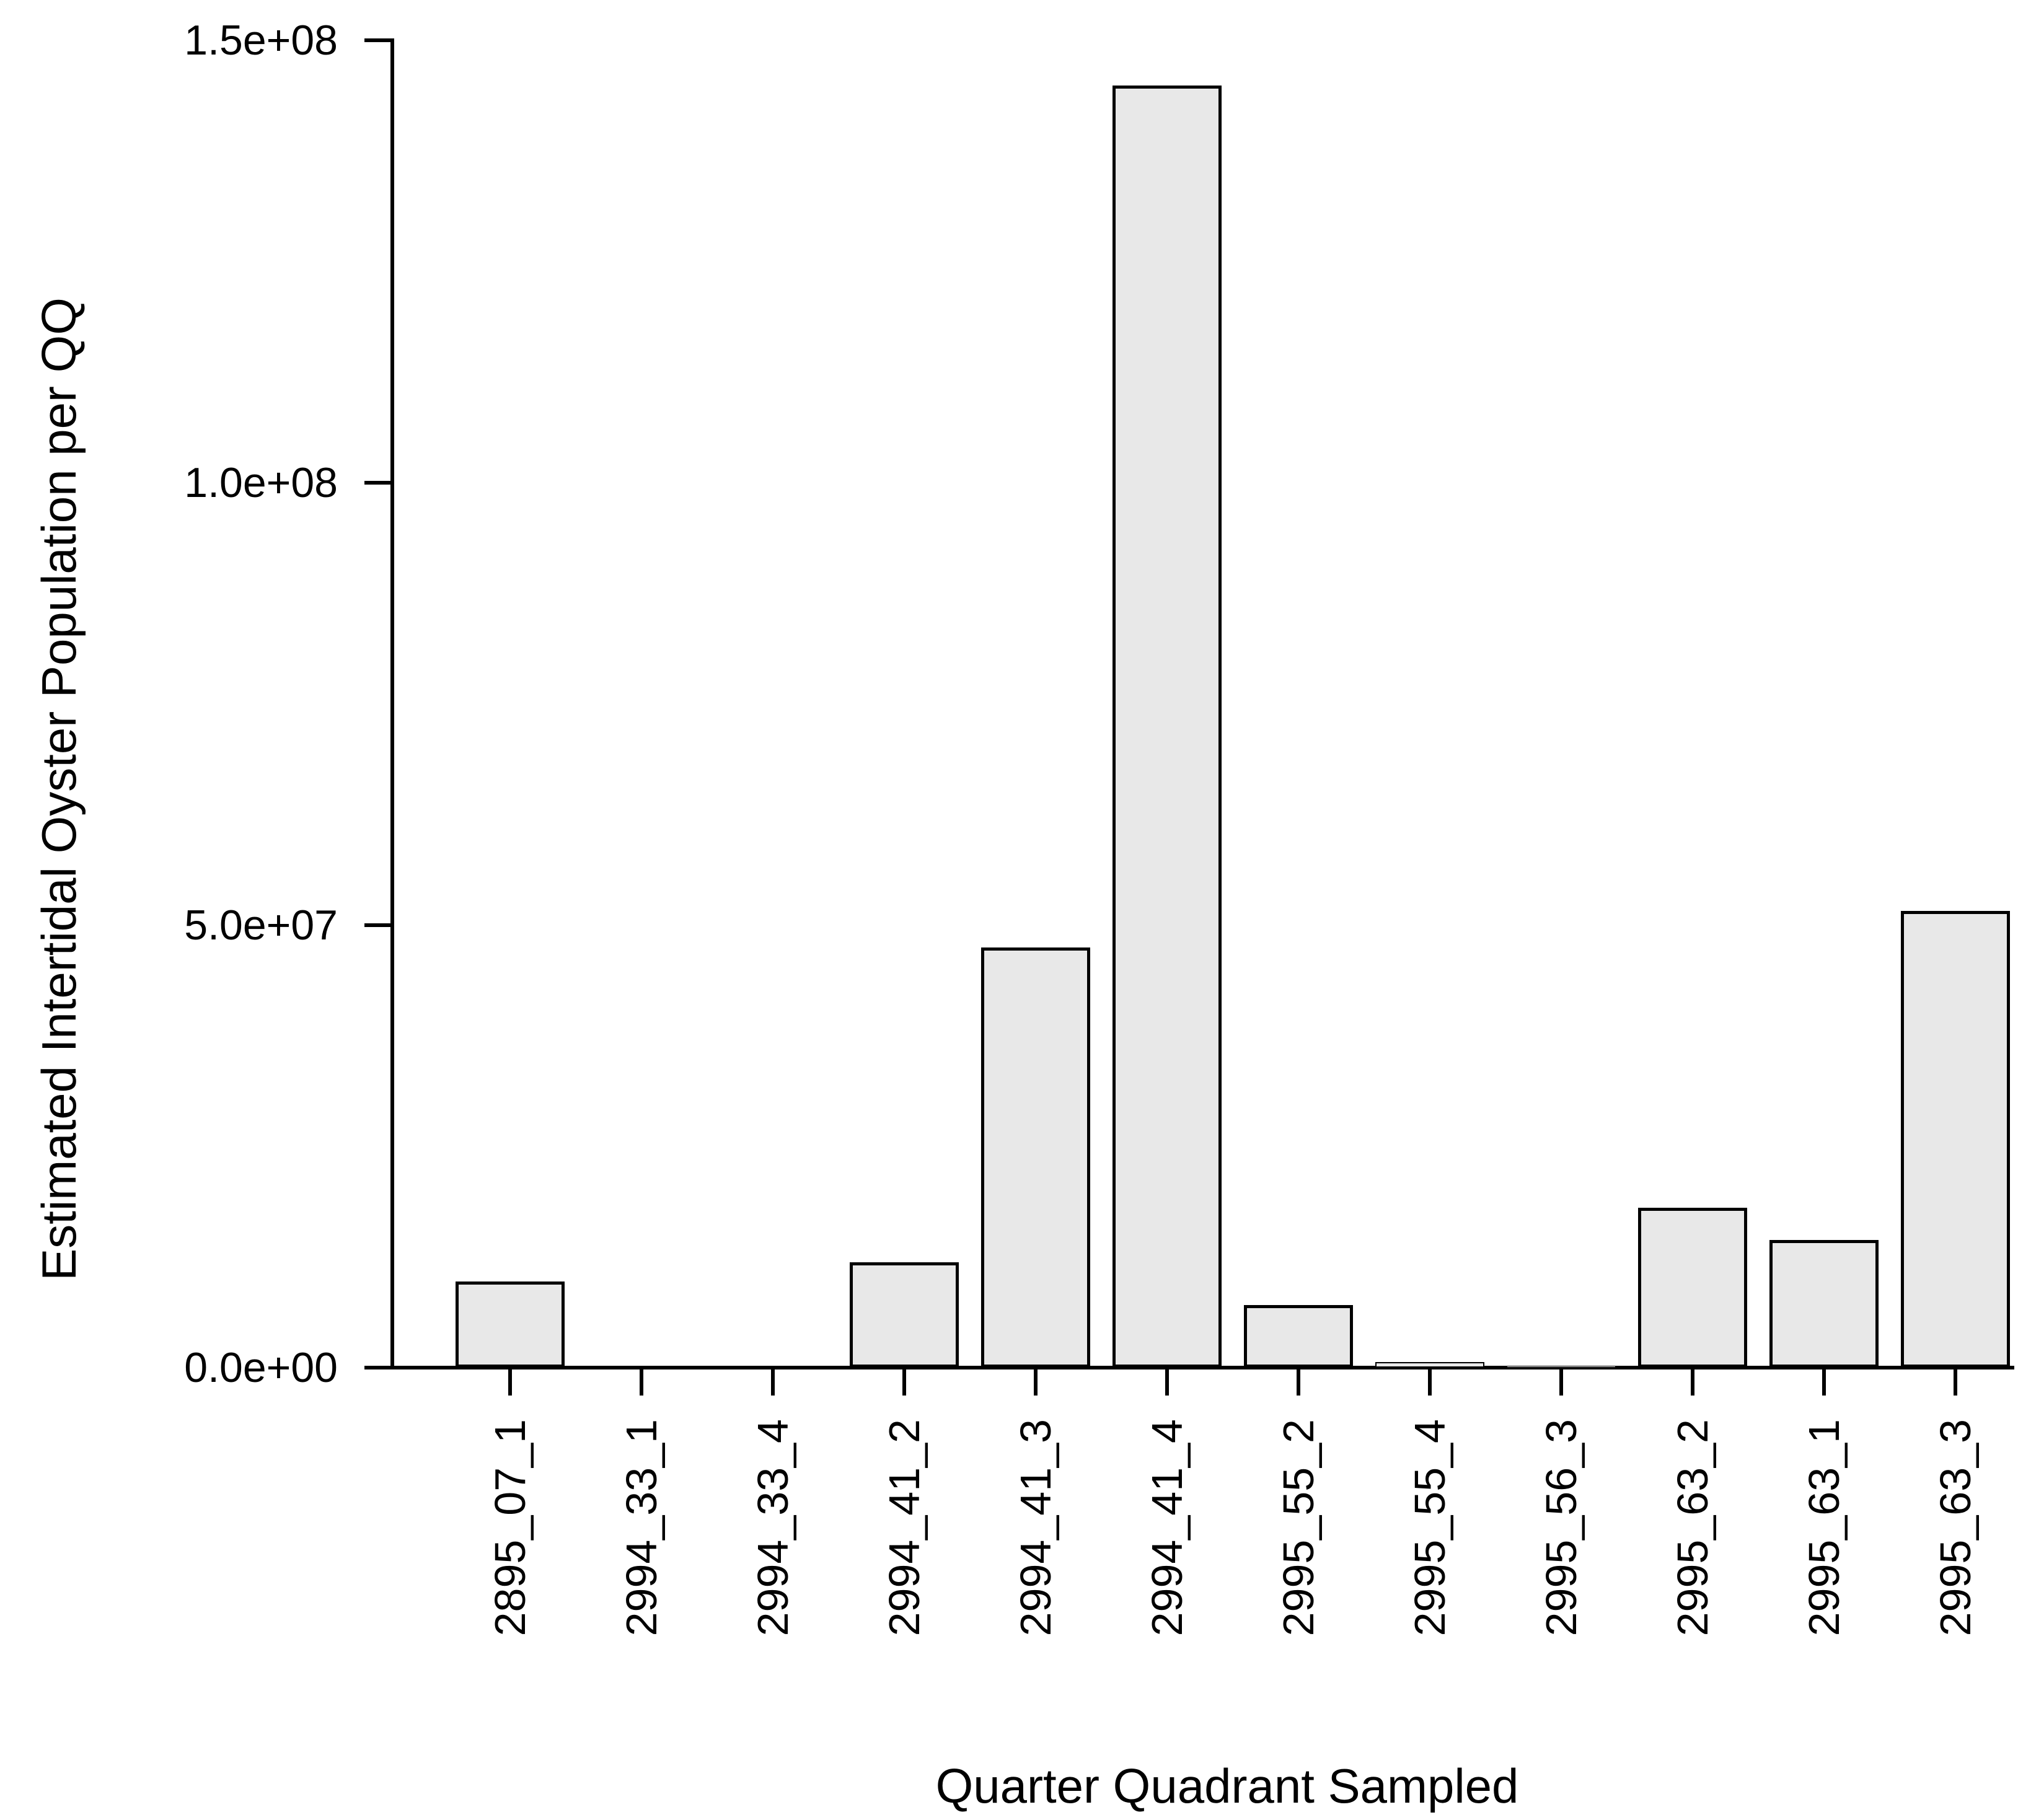 Image resolution: width=2018 pixels, height=1820 pixels. Describe the element at coordinates (261, 1367) in the screenshot. I see `y-tick-label: 0.0e+00` at that location.